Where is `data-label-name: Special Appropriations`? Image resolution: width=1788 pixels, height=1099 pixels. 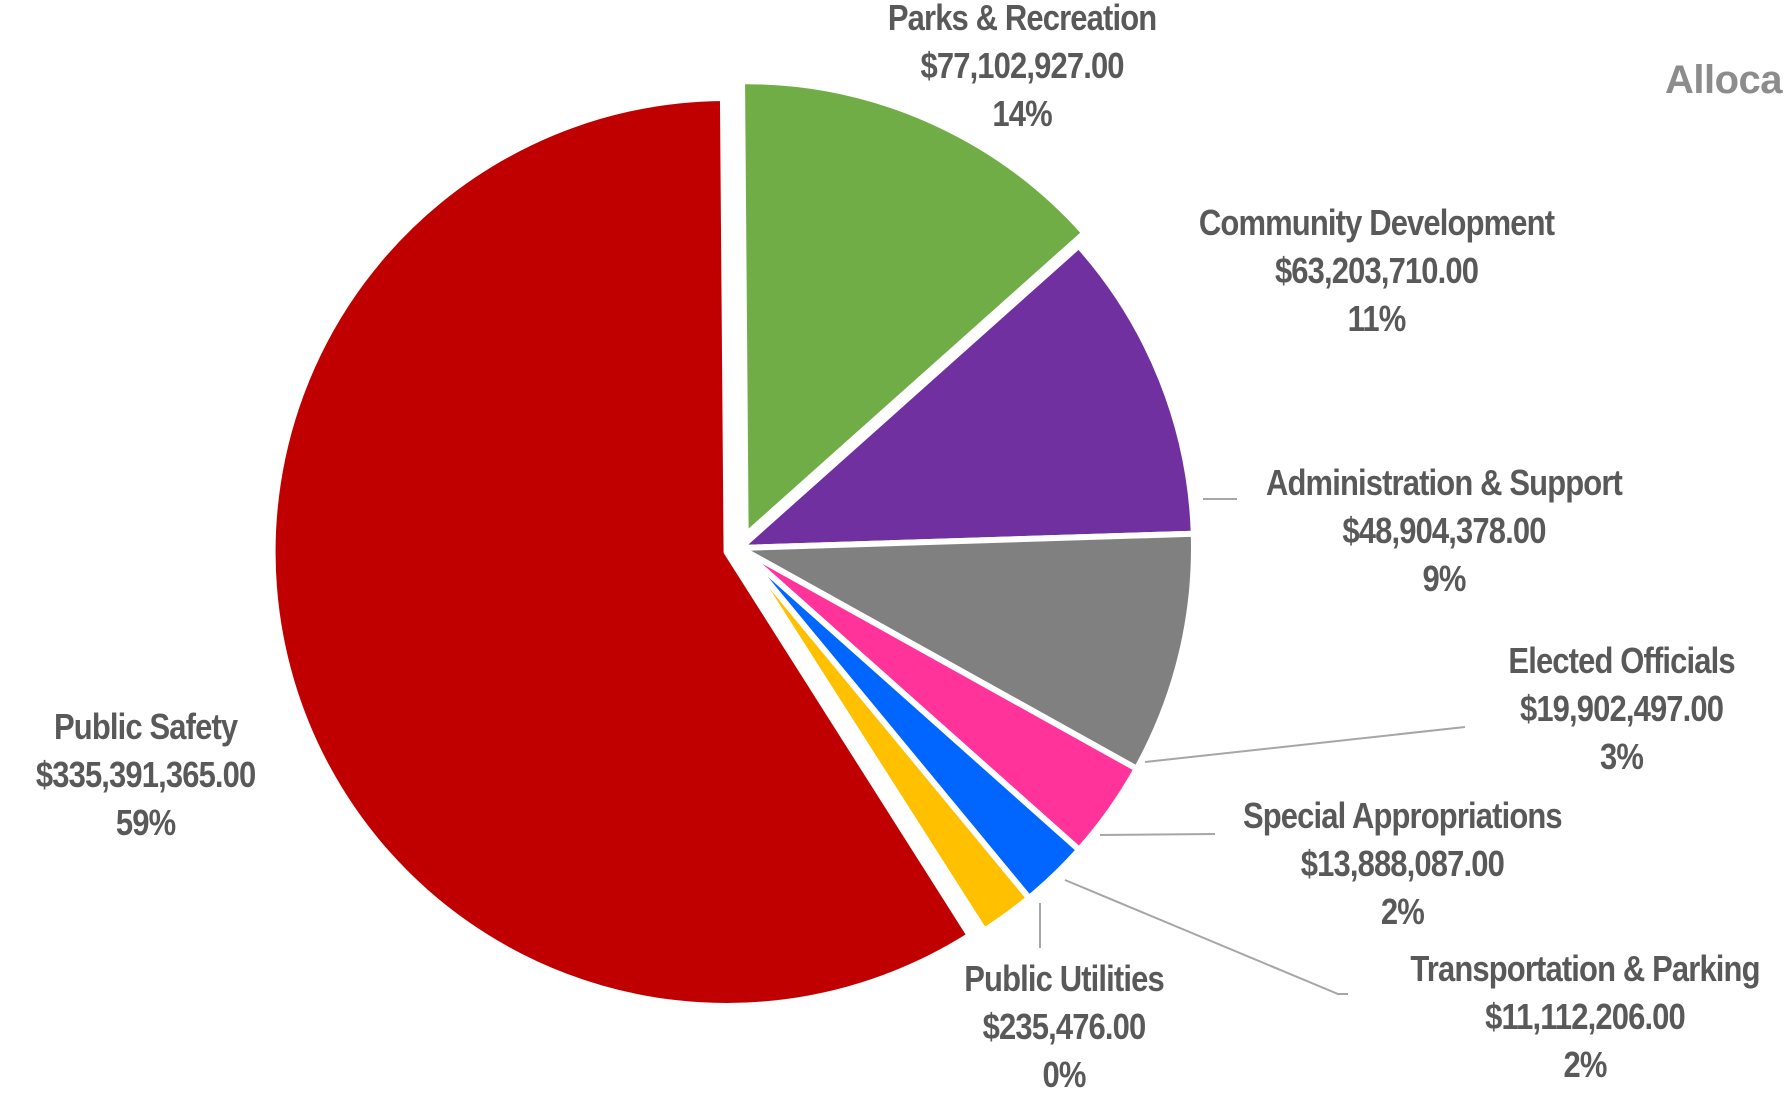
data-label-name: Special Appropriations is located at coordinates (1402, 815).